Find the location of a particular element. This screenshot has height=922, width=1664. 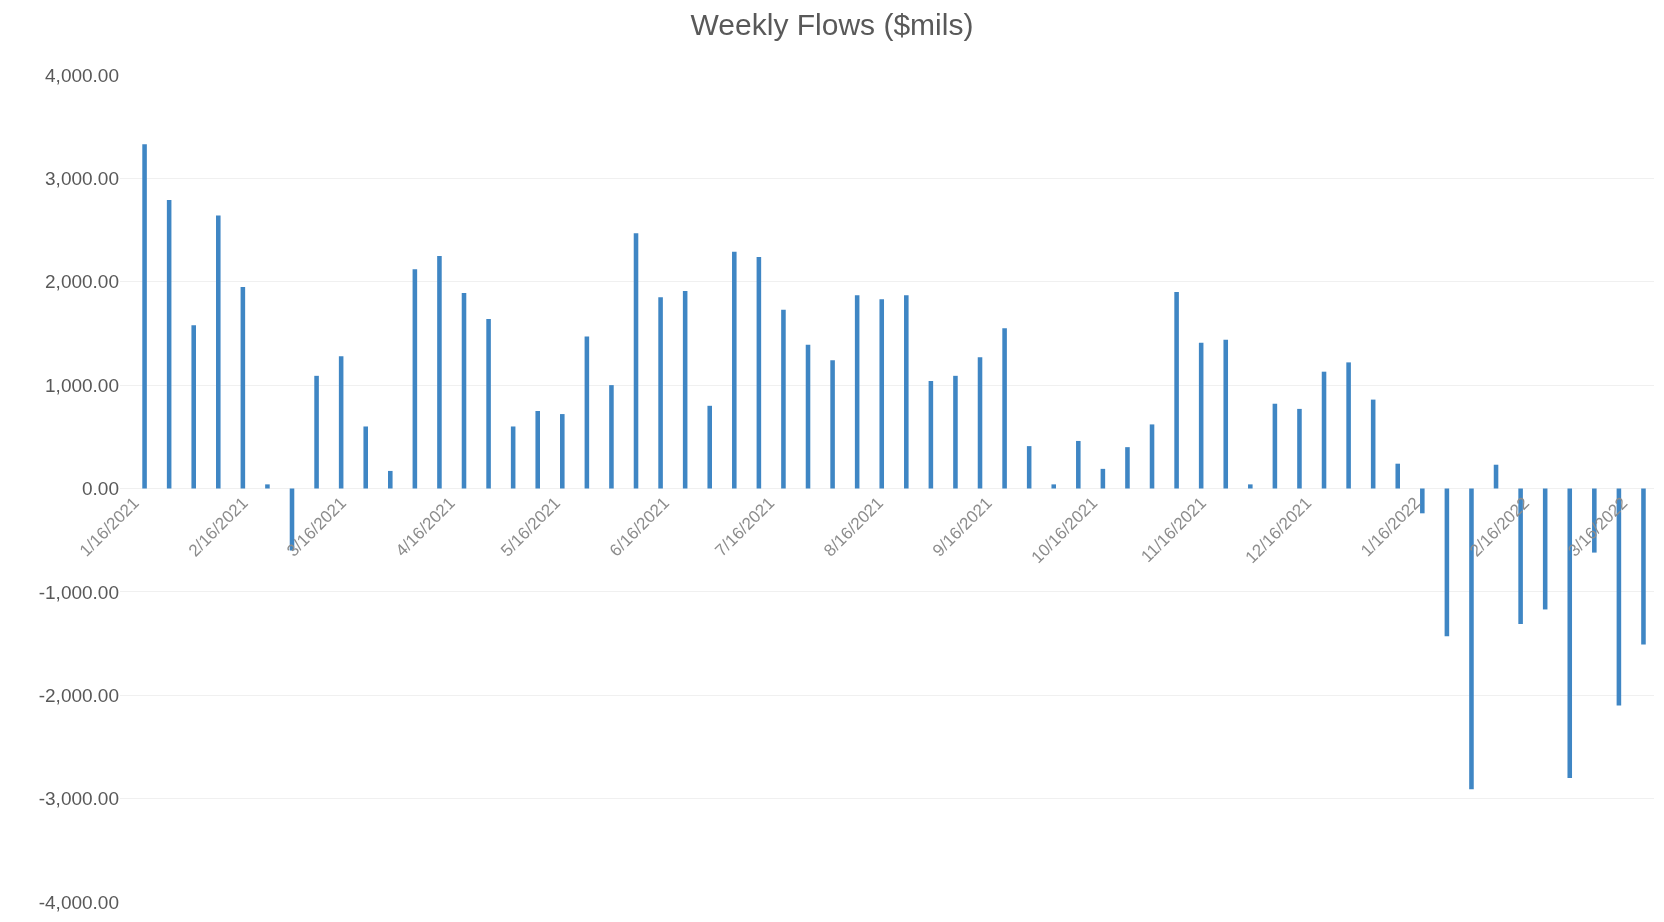

y-tick-label: -3,000.00 is located at coordinates (78, 799).